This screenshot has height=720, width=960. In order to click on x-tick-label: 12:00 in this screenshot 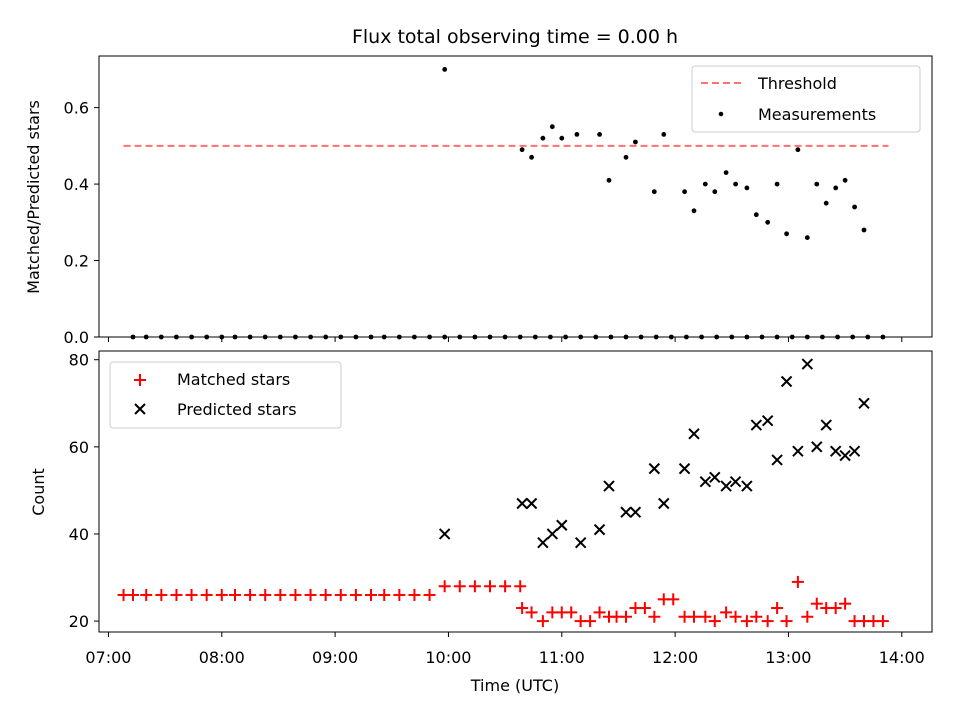, I will do `click(675, 657)`.